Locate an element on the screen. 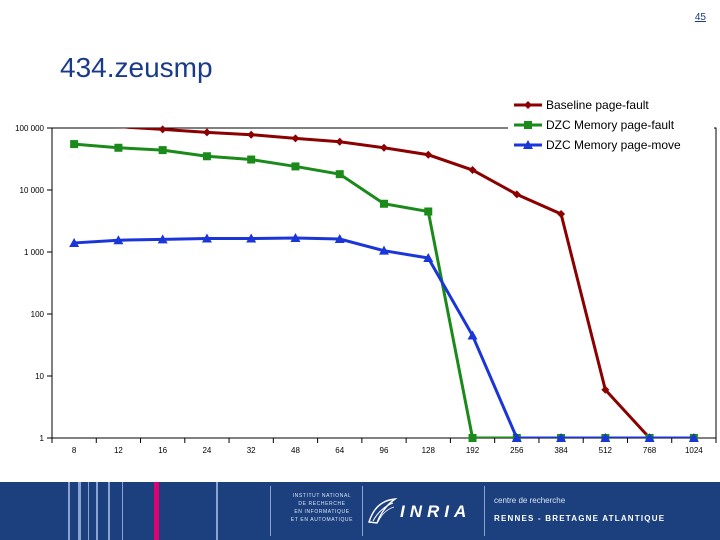  x-tick-label: 96 is located at coordinates (384, 450).